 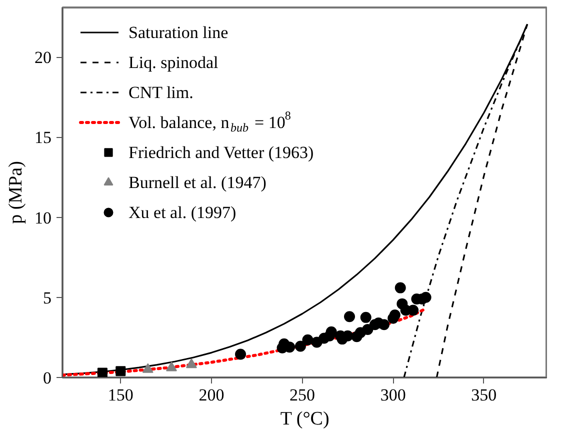 What do you see at coordinates (182, 212) in the screenshot?
I see `legend-label: Xu et al. (1997)` at bounding box center [182, 212].